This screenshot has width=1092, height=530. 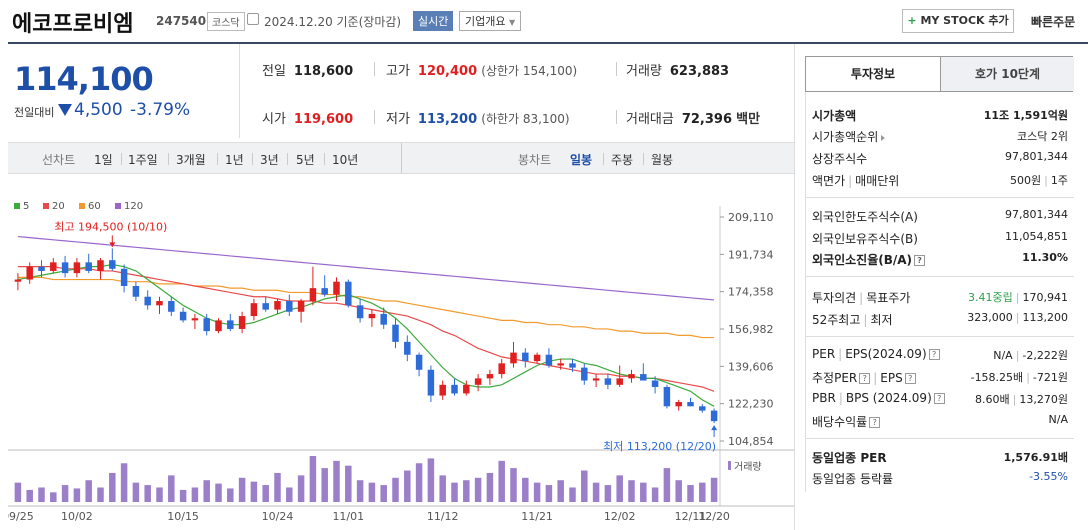 What do you see at coordinates (110, 226) in the screenshot?
I see `high-annotation: 최고 194,500 (10/10)` at bounding box center [110, 226].